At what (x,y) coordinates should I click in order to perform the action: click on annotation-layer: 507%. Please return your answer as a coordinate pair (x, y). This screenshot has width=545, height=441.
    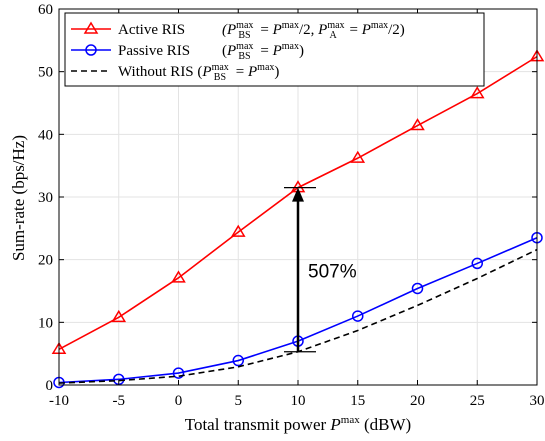
    Looking at the image, I should click on (320, 269).